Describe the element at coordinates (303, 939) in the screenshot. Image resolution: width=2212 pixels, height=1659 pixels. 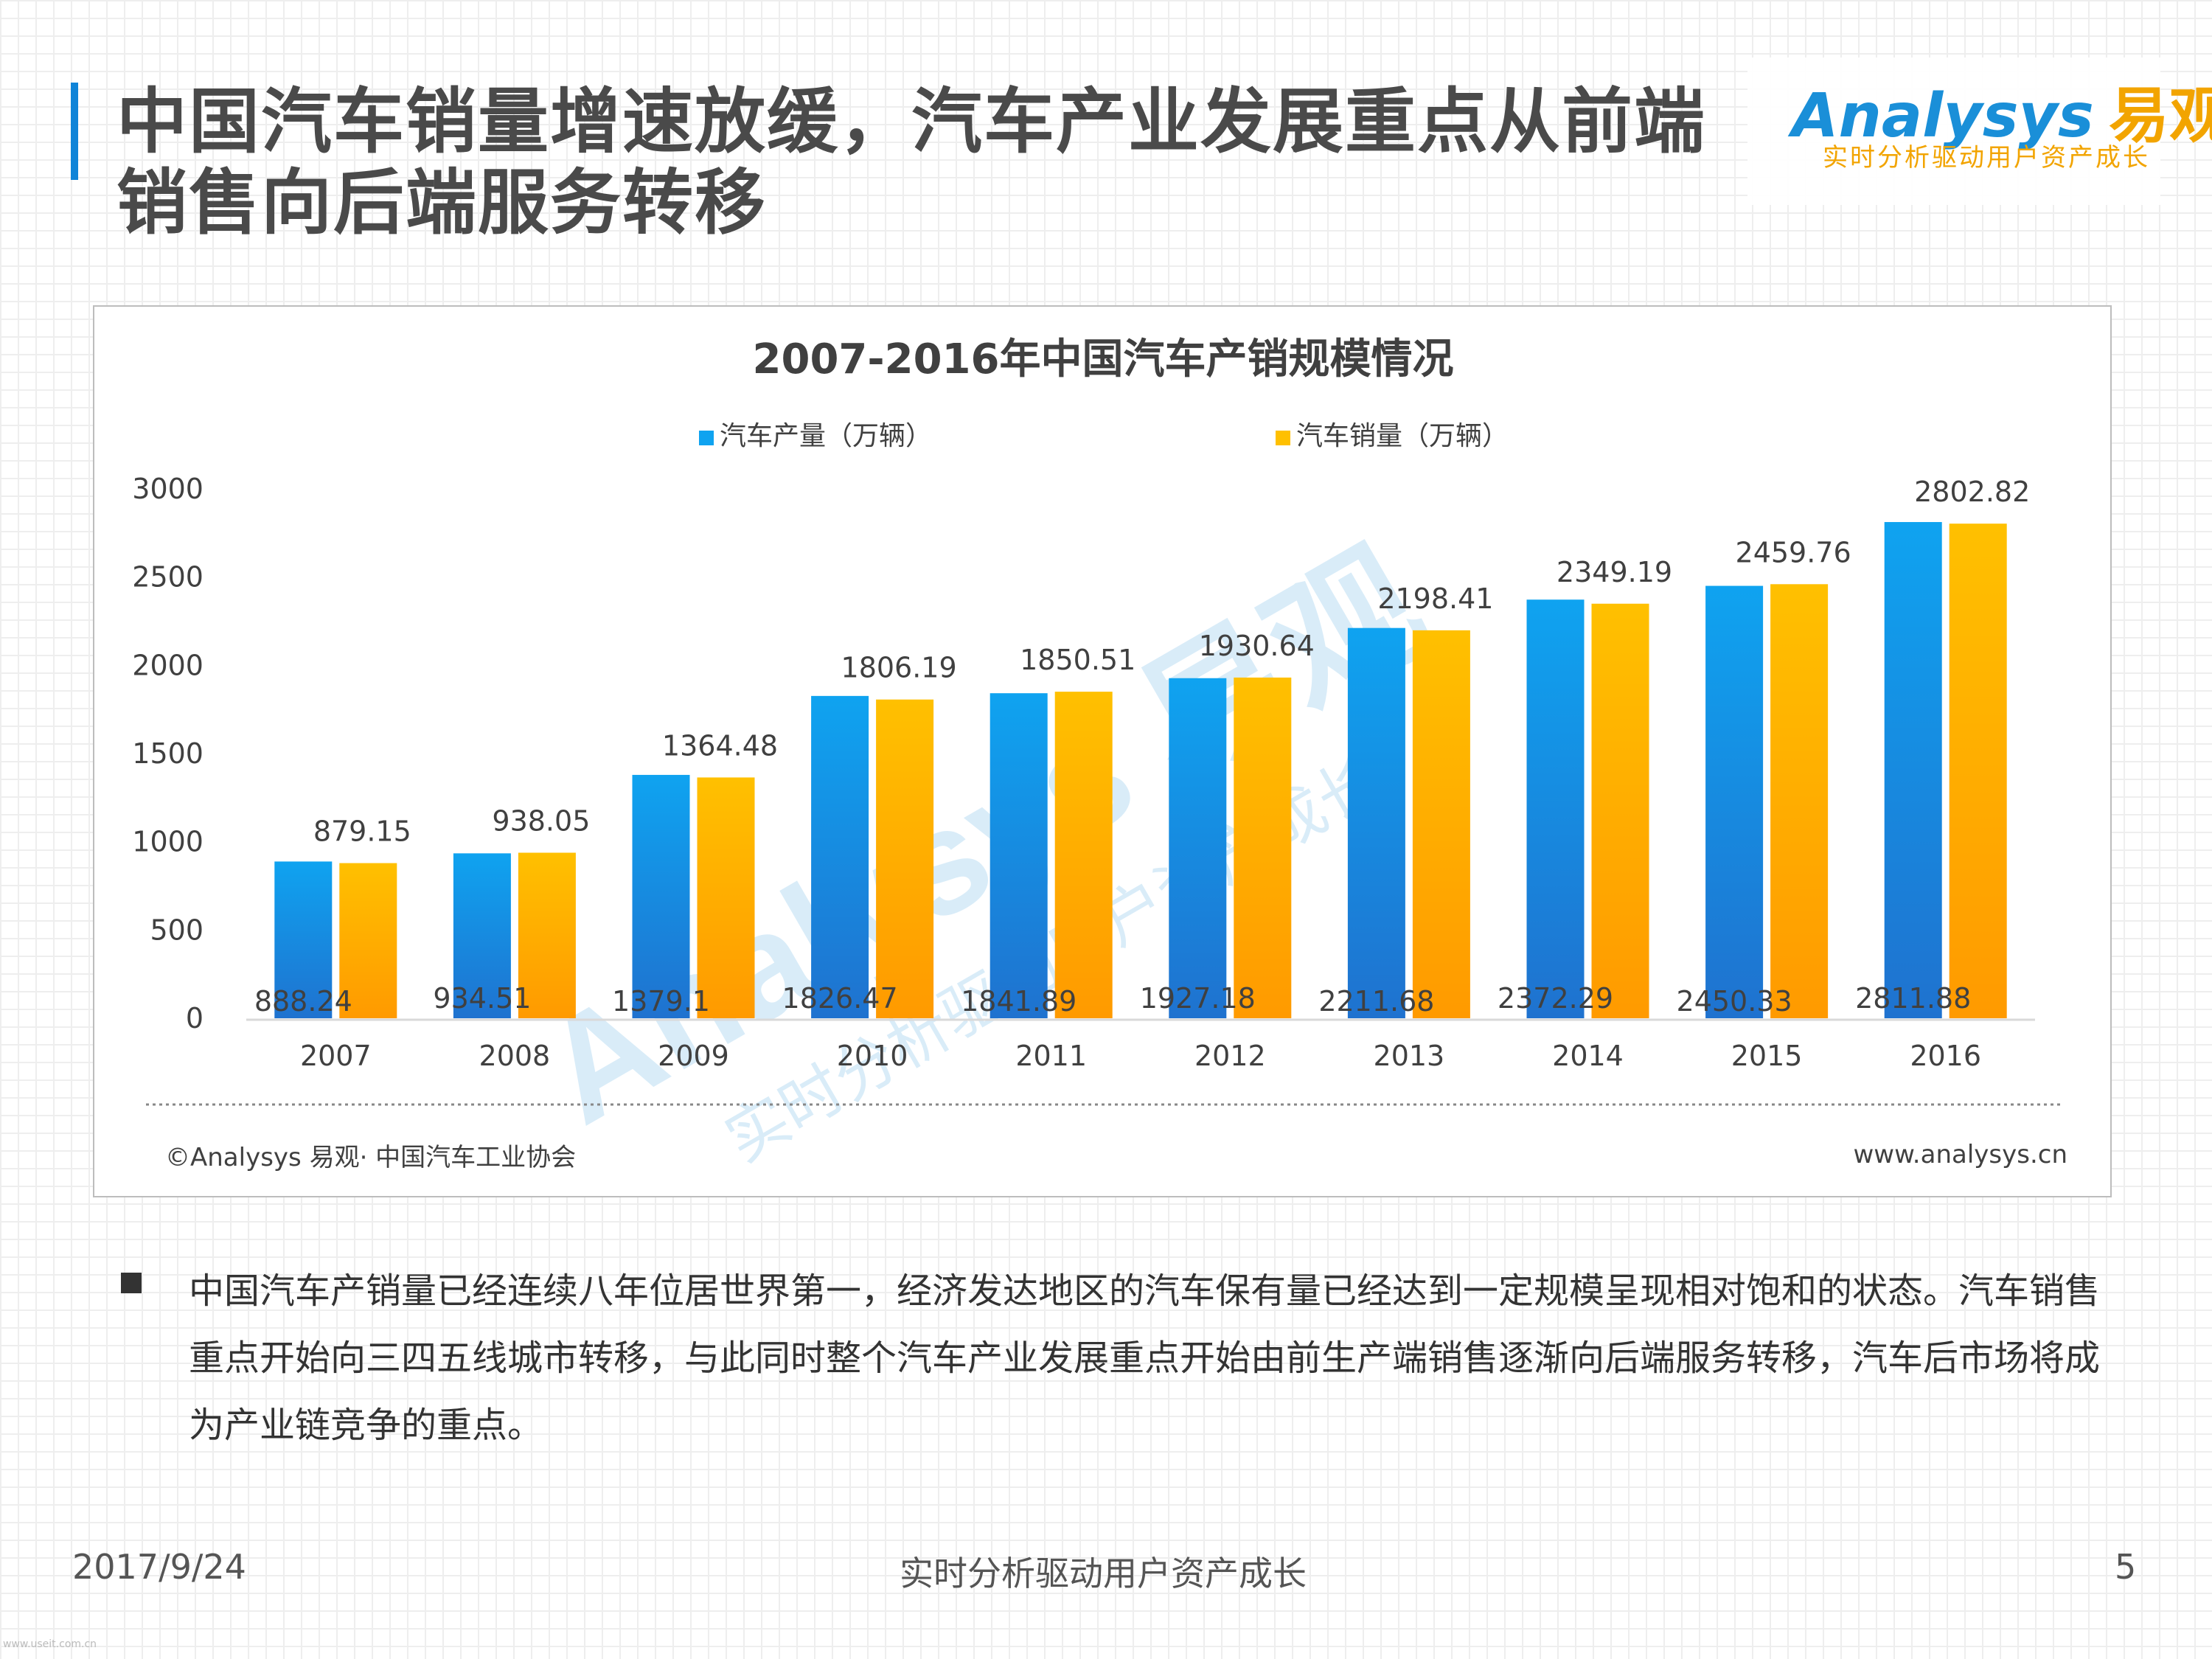
I see `bar-production-2007` at that location.